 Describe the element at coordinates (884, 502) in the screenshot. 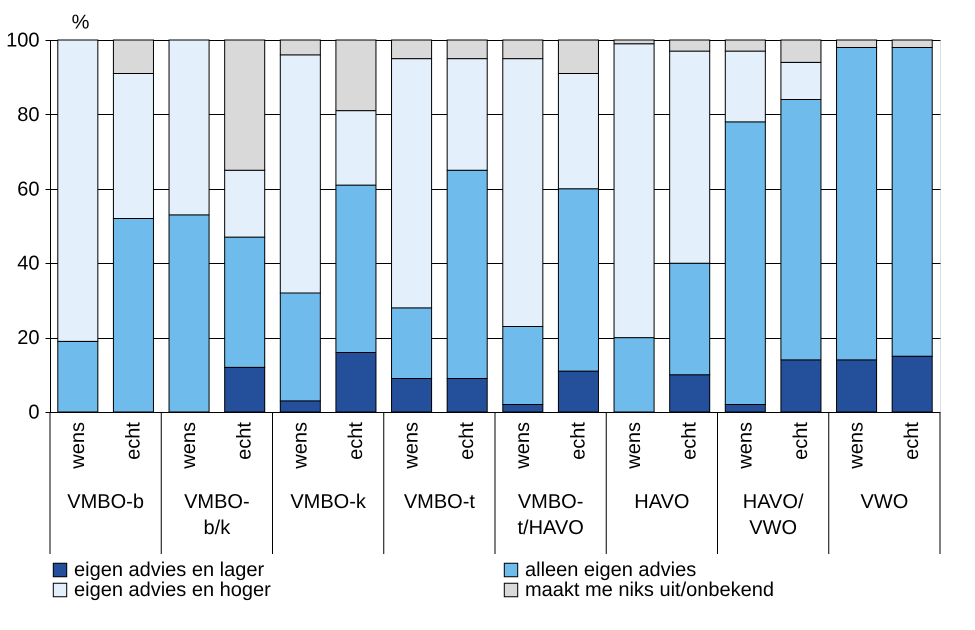

I see `text: VWO` at that location.